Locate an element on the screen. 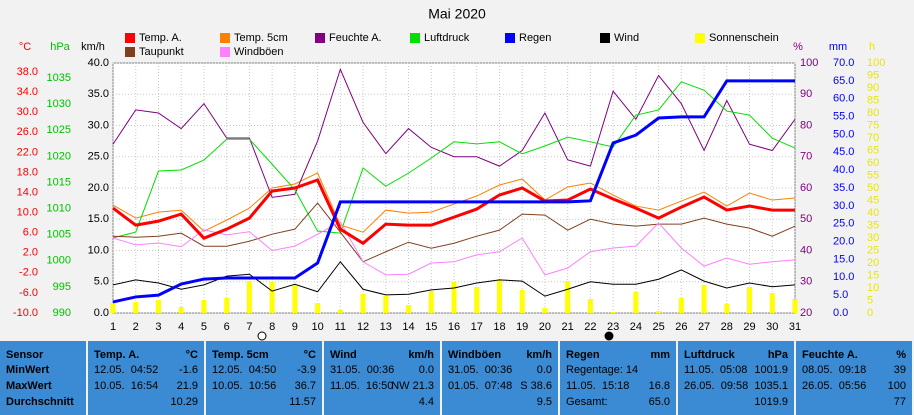 The height and width of the screenshot is (415, 914). cell-left: 11.05. 16:50 is located at coordinates (362, 386).